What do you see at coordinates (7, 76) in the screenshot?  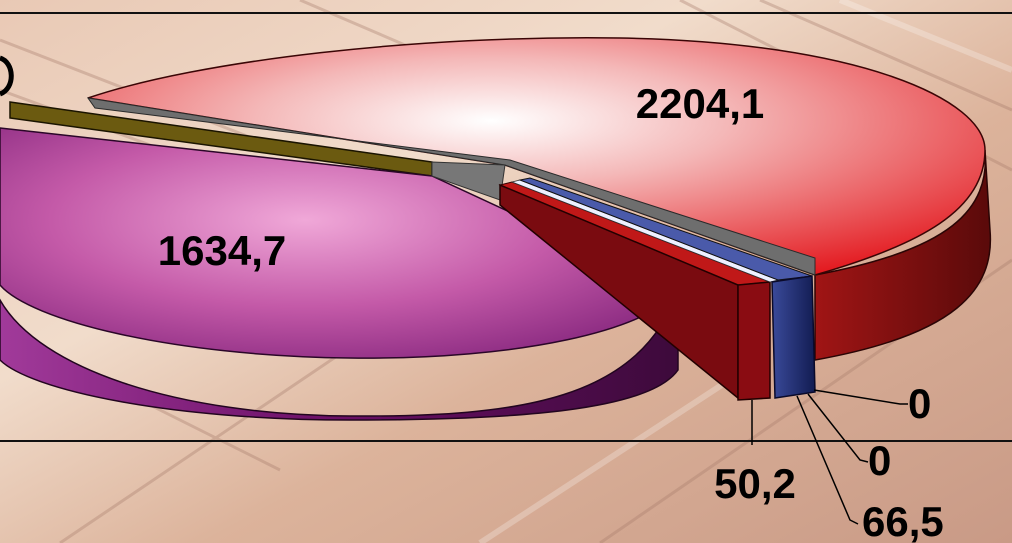 I see `data-label-partial` at bounding box center [7, 76].